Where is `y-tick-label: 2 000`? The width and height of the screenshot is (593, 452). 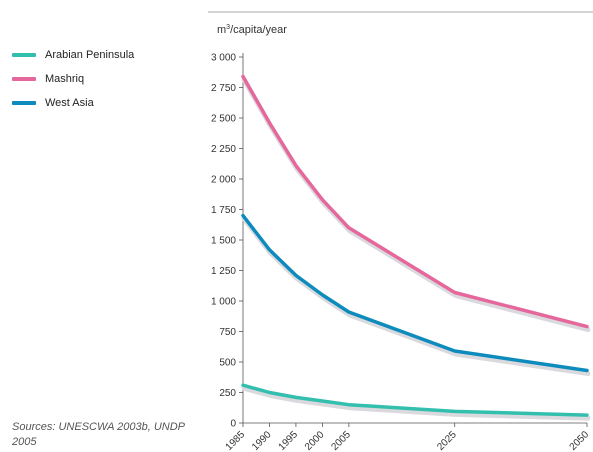 y-tick-label: 2 000 is located at coordinates (223, 180).